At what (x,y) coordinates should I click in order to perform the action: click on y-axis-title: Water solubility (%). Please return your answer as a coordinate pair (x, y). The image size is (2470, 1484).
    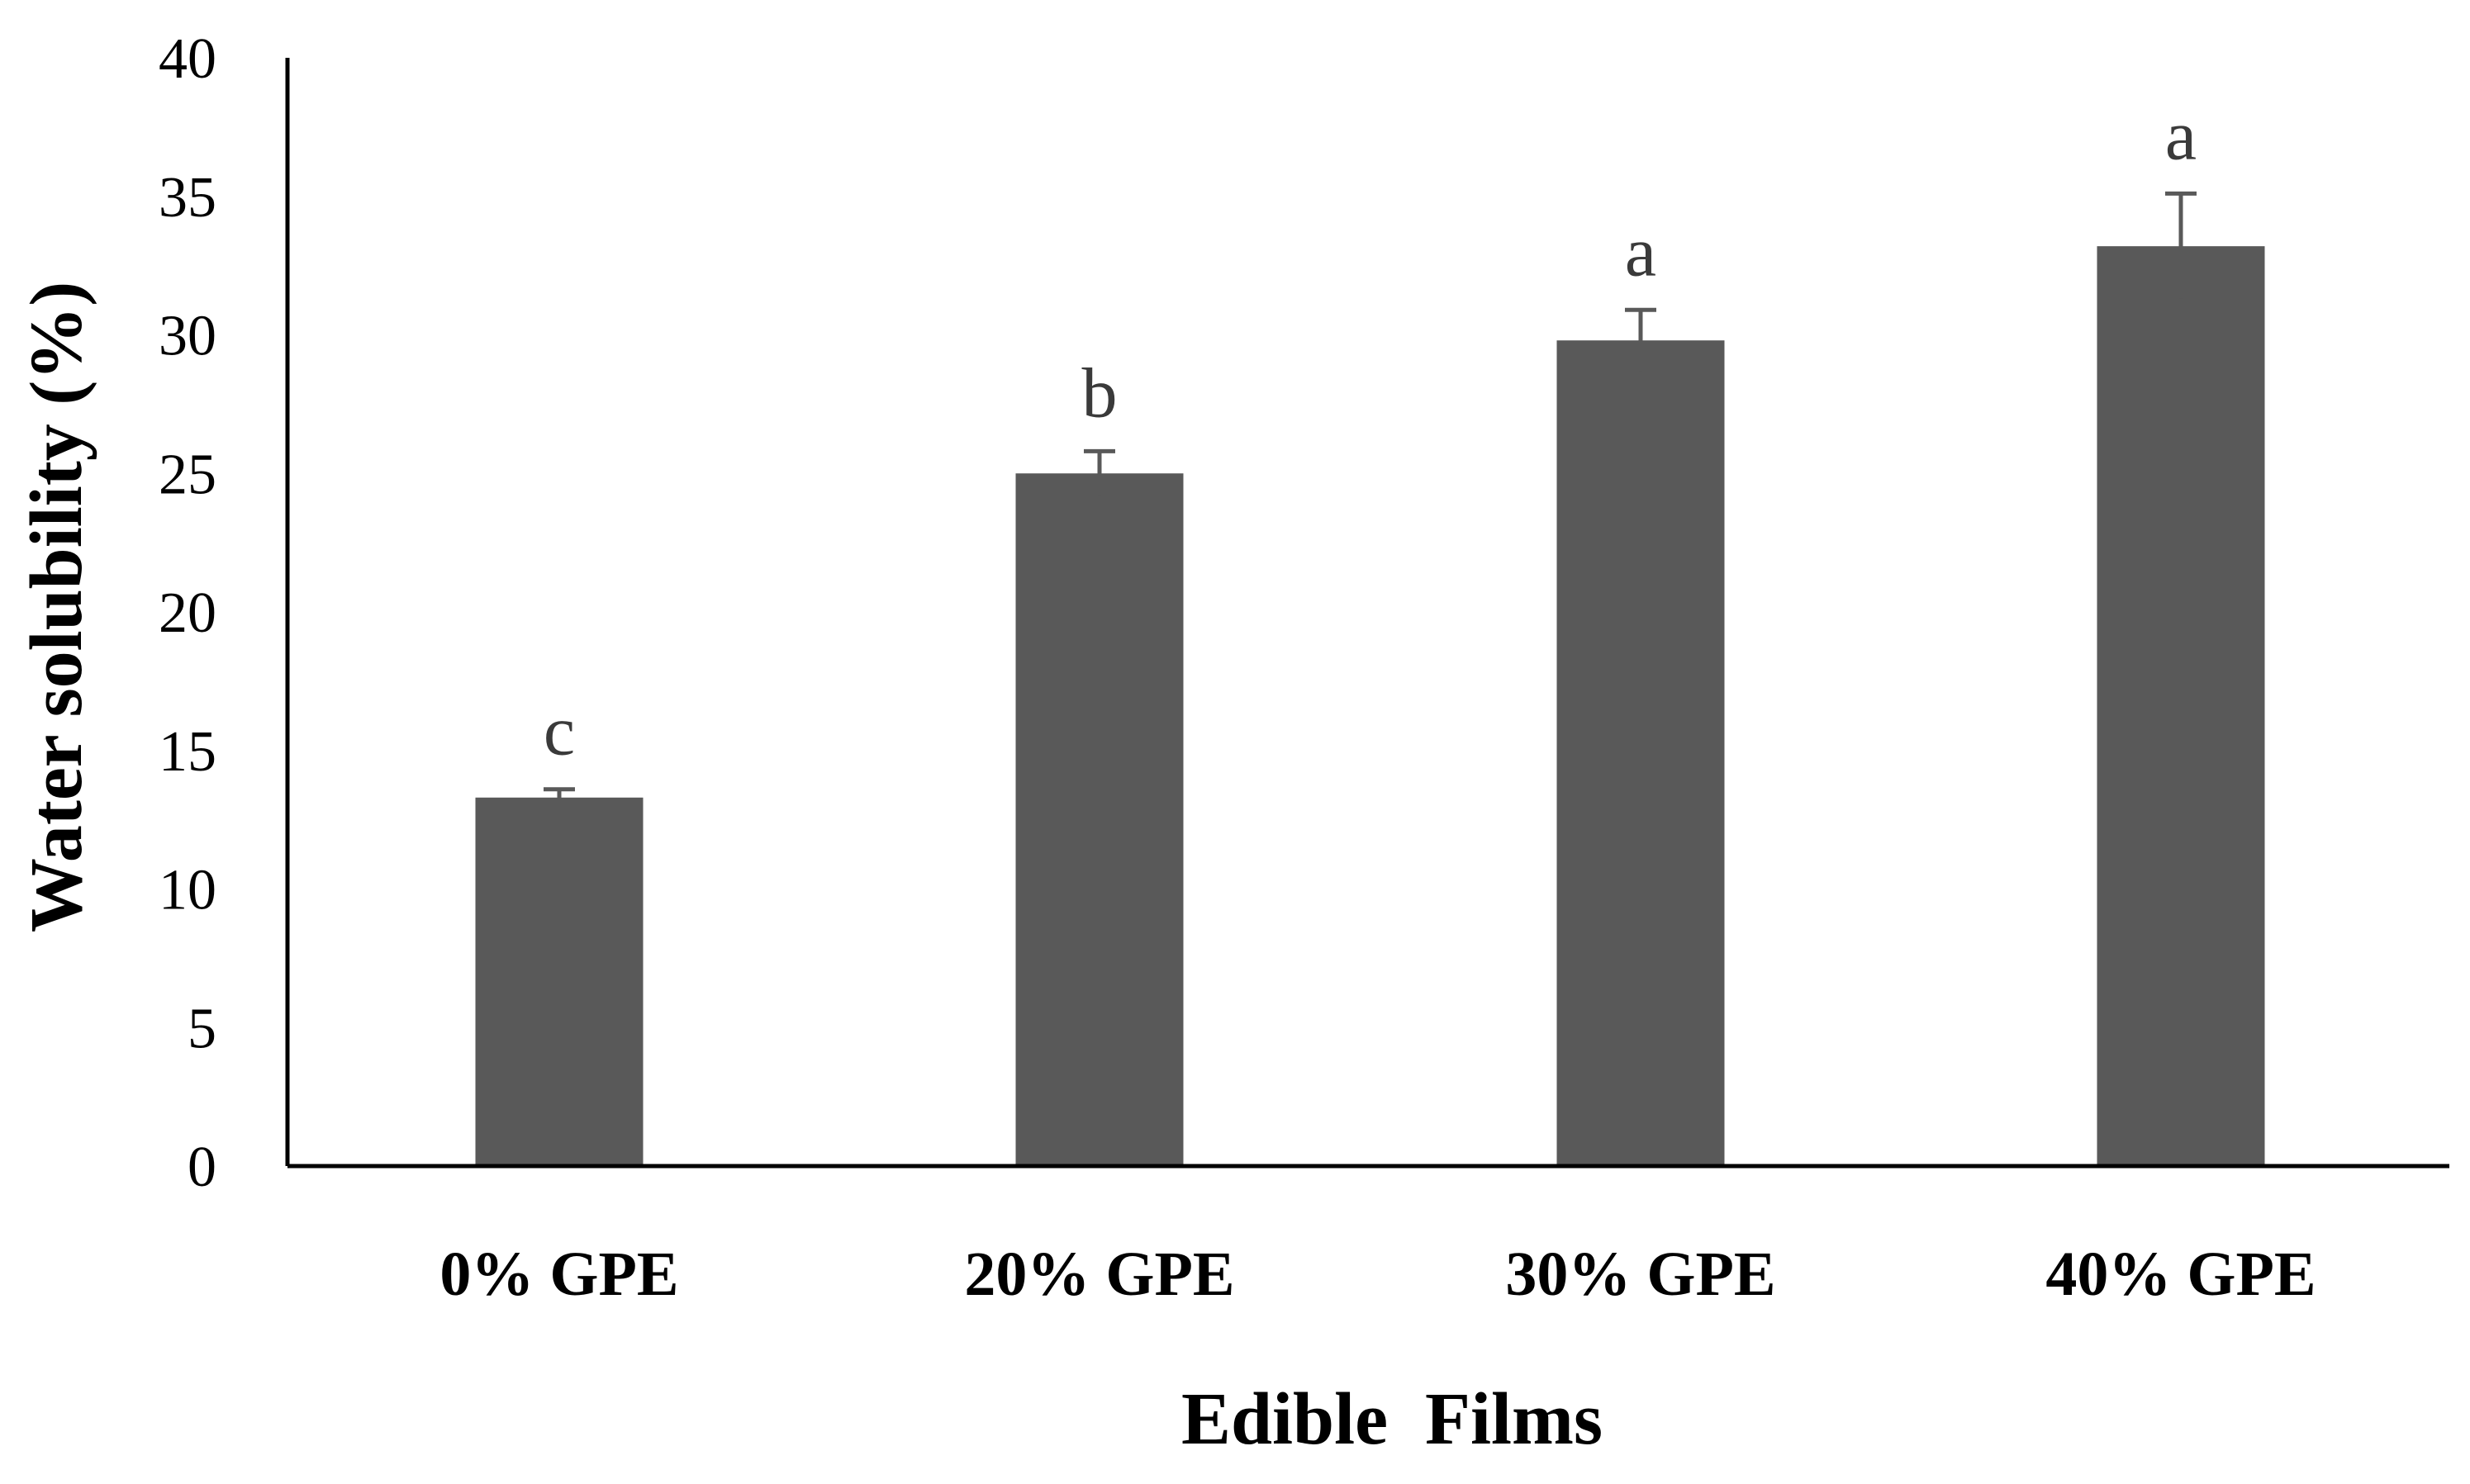
    Looking at the image, I should click on (56, 607).